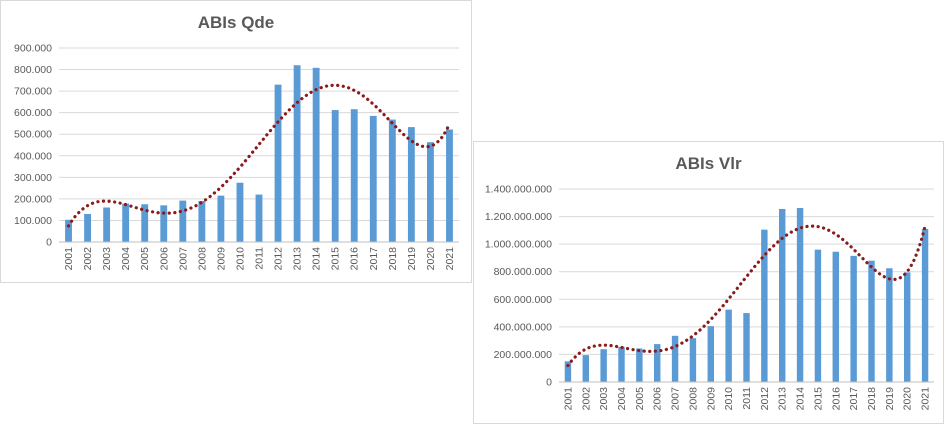 Image resolution: width=945 pixels, height=425 pixels. Describe the element at coordinates (33, 199) in the screenshot. I see `y-tick-label: 200.000` at that location.